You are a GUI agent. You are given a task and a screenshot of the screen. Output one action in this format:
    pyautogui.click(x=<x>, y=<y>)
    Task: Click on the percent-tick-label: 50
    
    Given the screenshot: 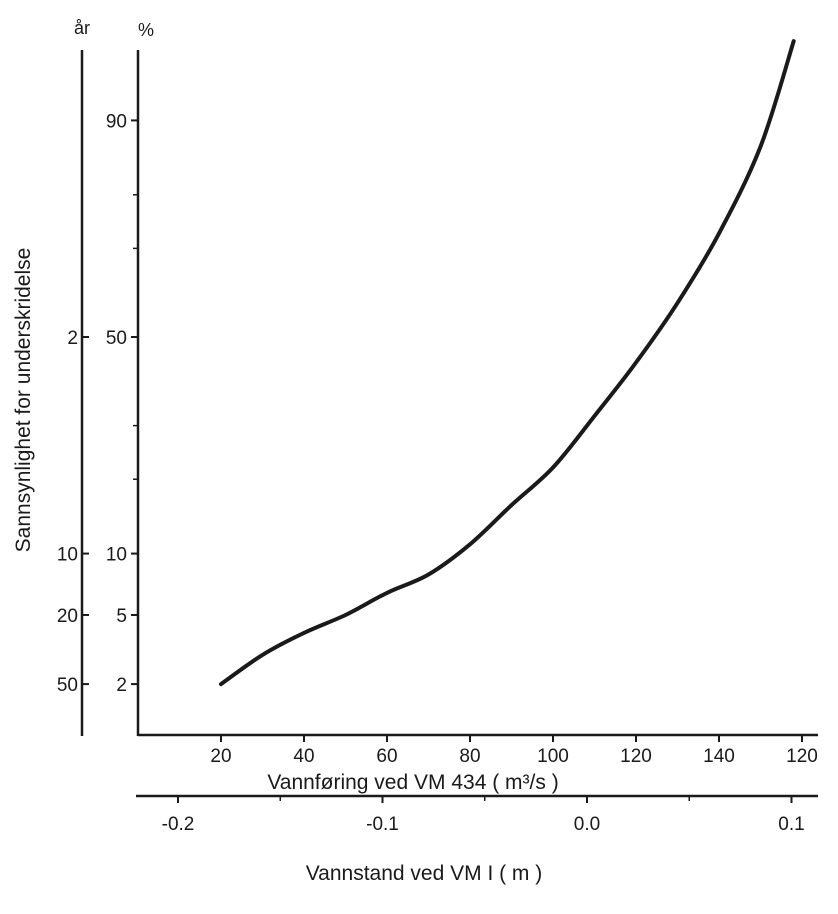 What is the action you would take?
    pyautogui.click(x=116, y=338)
    